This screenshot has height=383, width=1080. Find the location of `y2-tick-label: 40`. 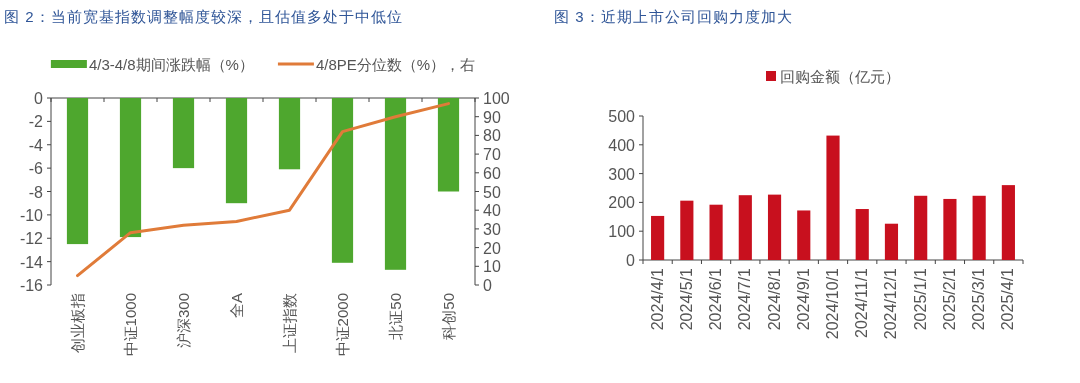

y2-tick-label: 40 is located at coordinates (492, 211).